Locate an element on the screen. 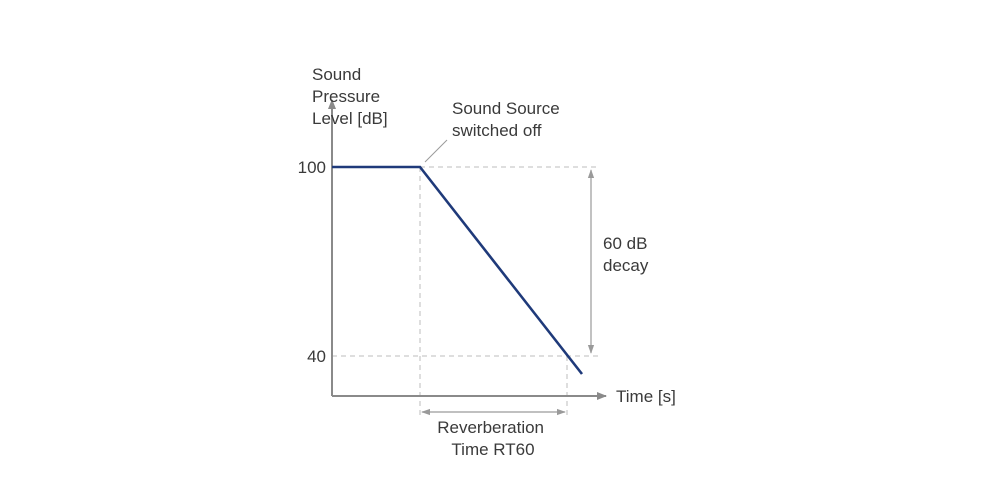  sound-level-curve is located at coordinates (458, 270).